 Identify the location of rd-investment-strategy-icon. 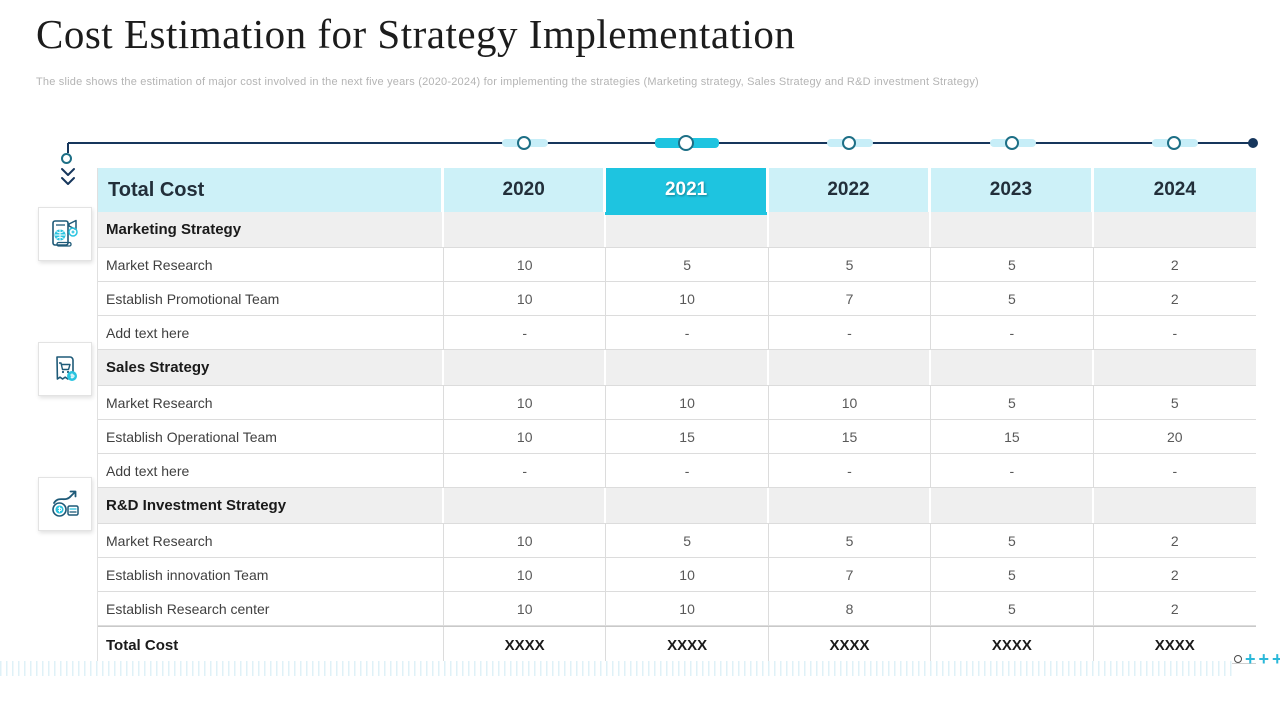
(65, 504).